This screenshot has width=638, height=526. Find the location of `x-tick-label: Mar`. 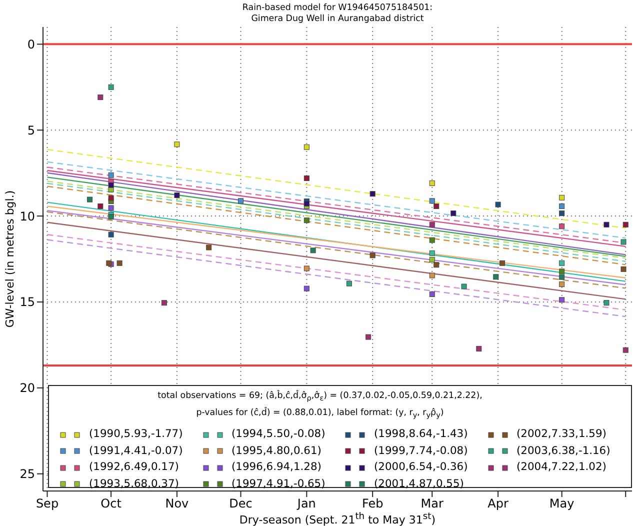

x-tick-label: Mar is located at coordinates (432, 503).